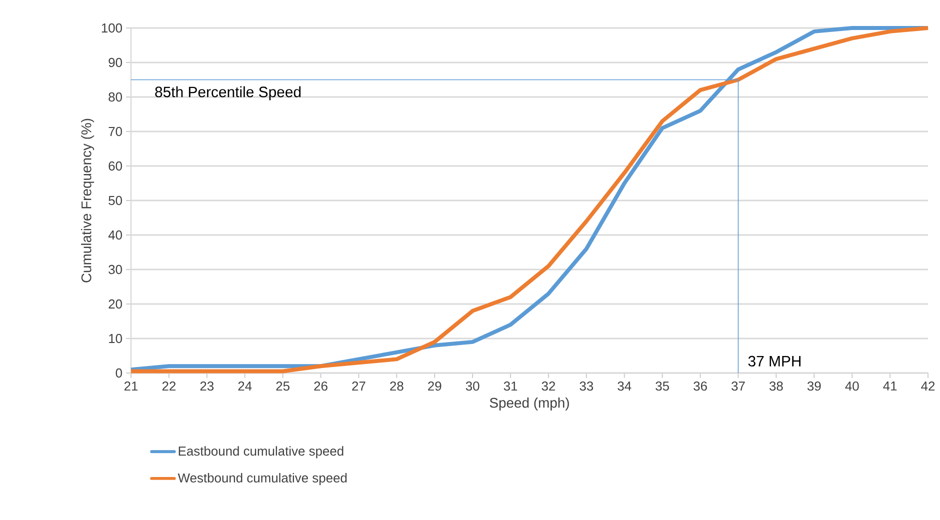  What do you see at coordinates (261, 452) in the screenshot?
I see `legend-label: Eastbound cumulative speed` at bounding box center [261, 452].